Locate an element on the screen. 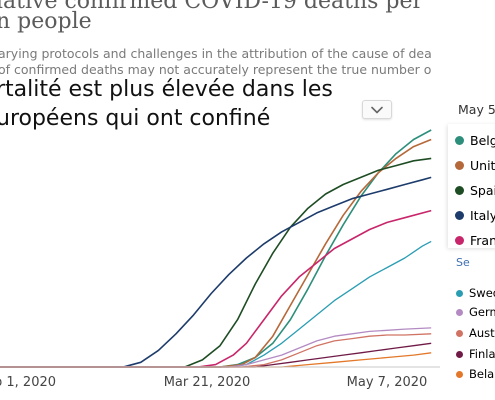  legend-item-italy: Italy is located at coordinates (475, 215).